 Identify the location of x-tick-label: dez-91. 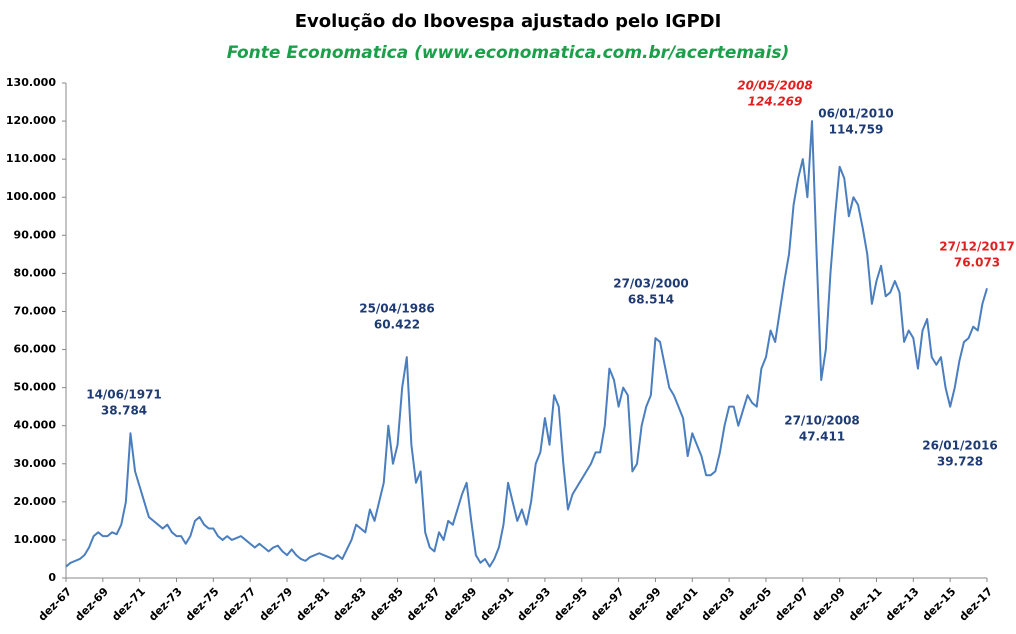
(497, 604).